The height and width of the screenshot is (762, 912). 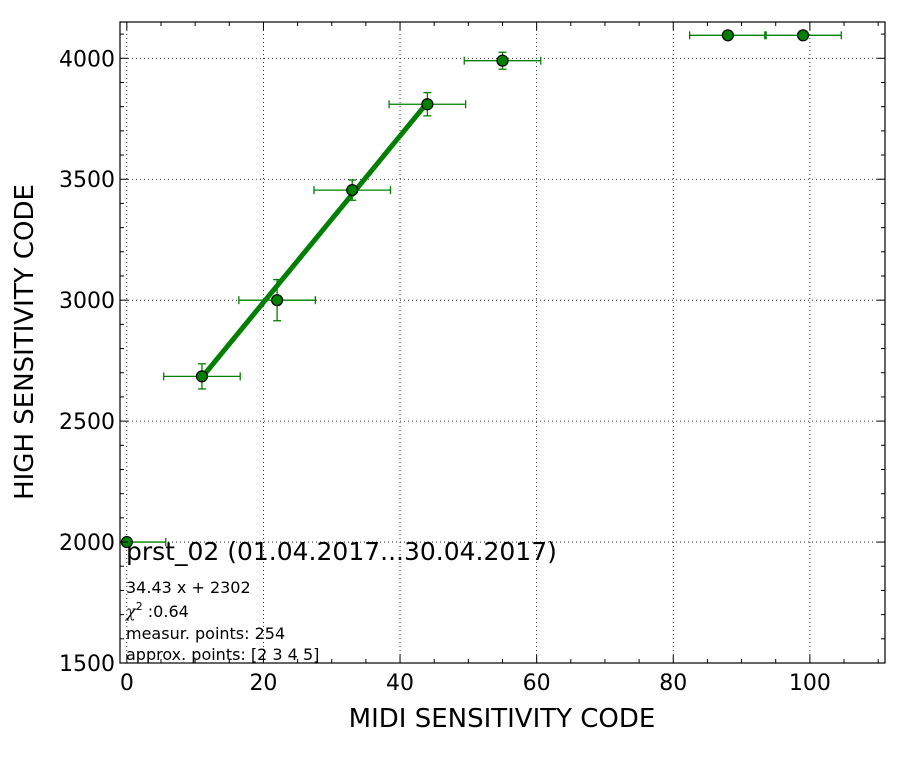 What do you see at coordinates (166, 611) in the screenshot?
I see `chi-value: :0.64` at bounding box center [166, 611].